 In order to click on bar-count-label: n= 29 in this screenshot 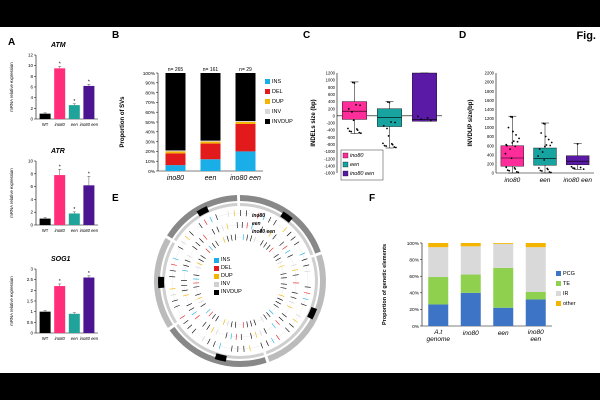, I will do `click(245, 70)`.